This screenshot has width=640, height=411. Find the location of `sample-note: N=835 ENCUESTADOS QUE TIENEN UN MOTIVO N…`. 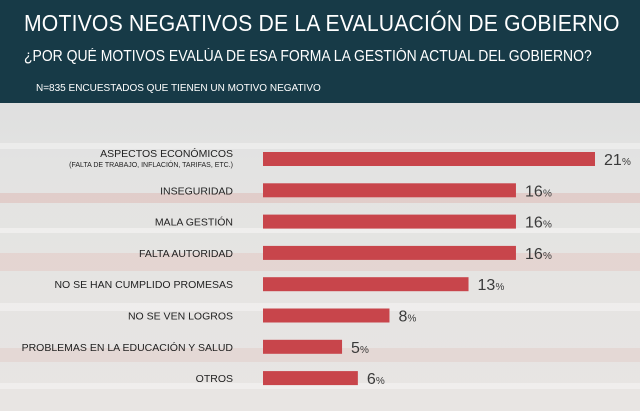

sample-note: N=835 ENCUESTADOS QUE TIENEN UN MOTIVO N… is located at coordinates (178, 88).